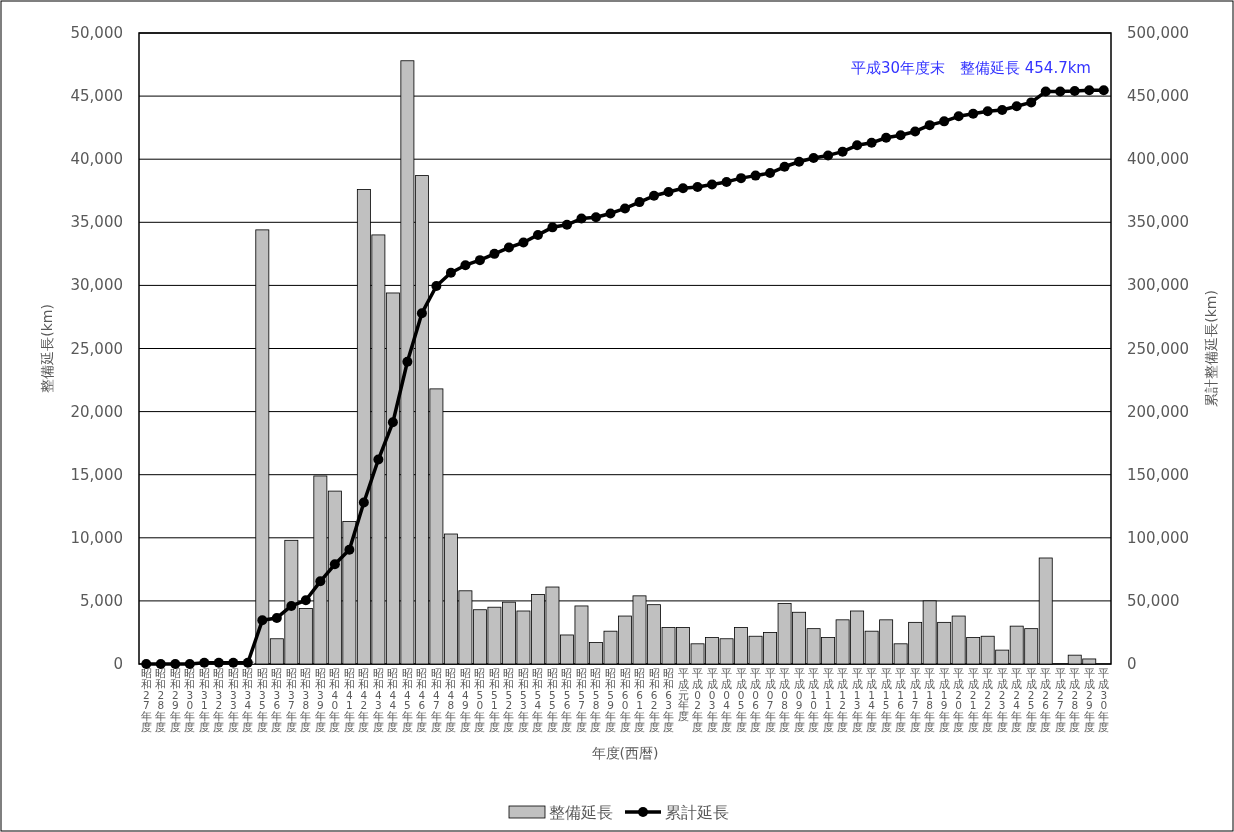 This screenshot has width=1234, height=832. I want to click on x-tick-label: 平成28年度, so click(1075, 700).